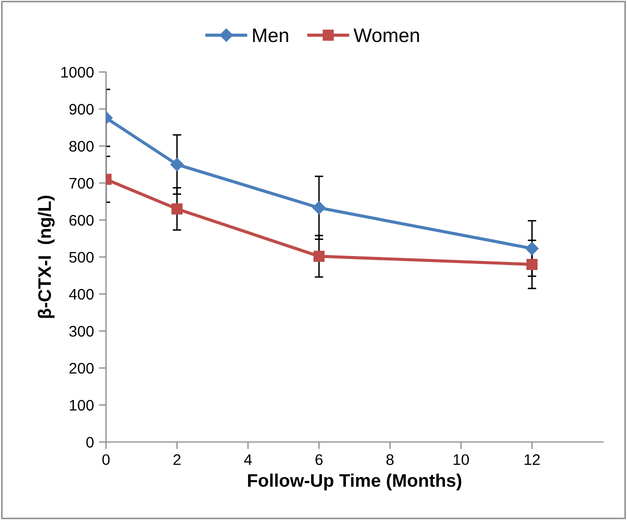 This screenshot has width=627, height=520. What do you see at coordinates (81, 368) in the screenshot?
I see `y-tick-label: 200` at bounding box center [81, 368].